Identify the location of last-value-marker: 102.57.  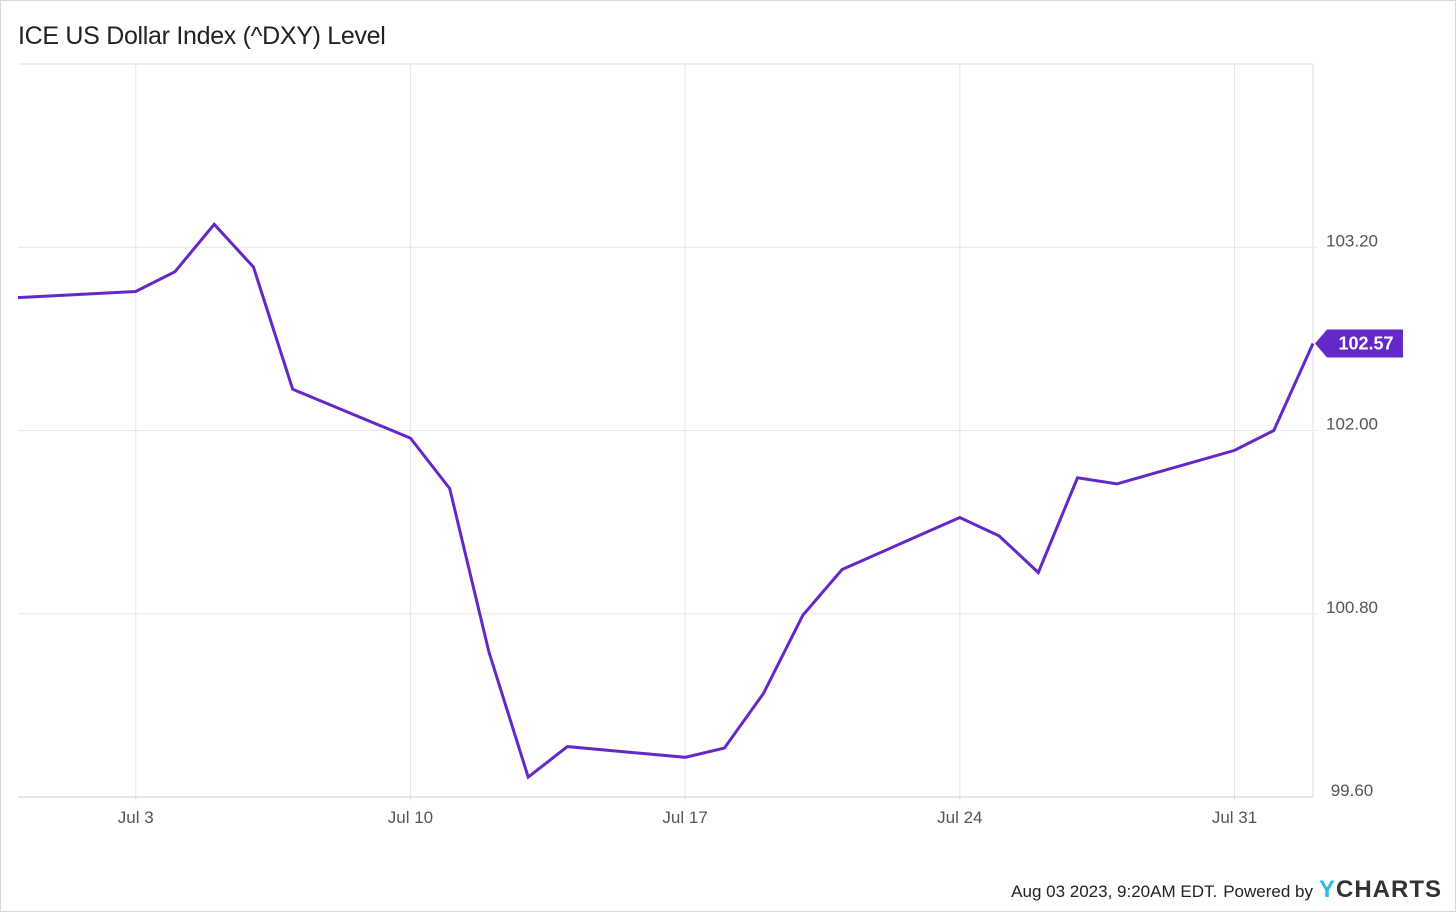
(1359, 343).